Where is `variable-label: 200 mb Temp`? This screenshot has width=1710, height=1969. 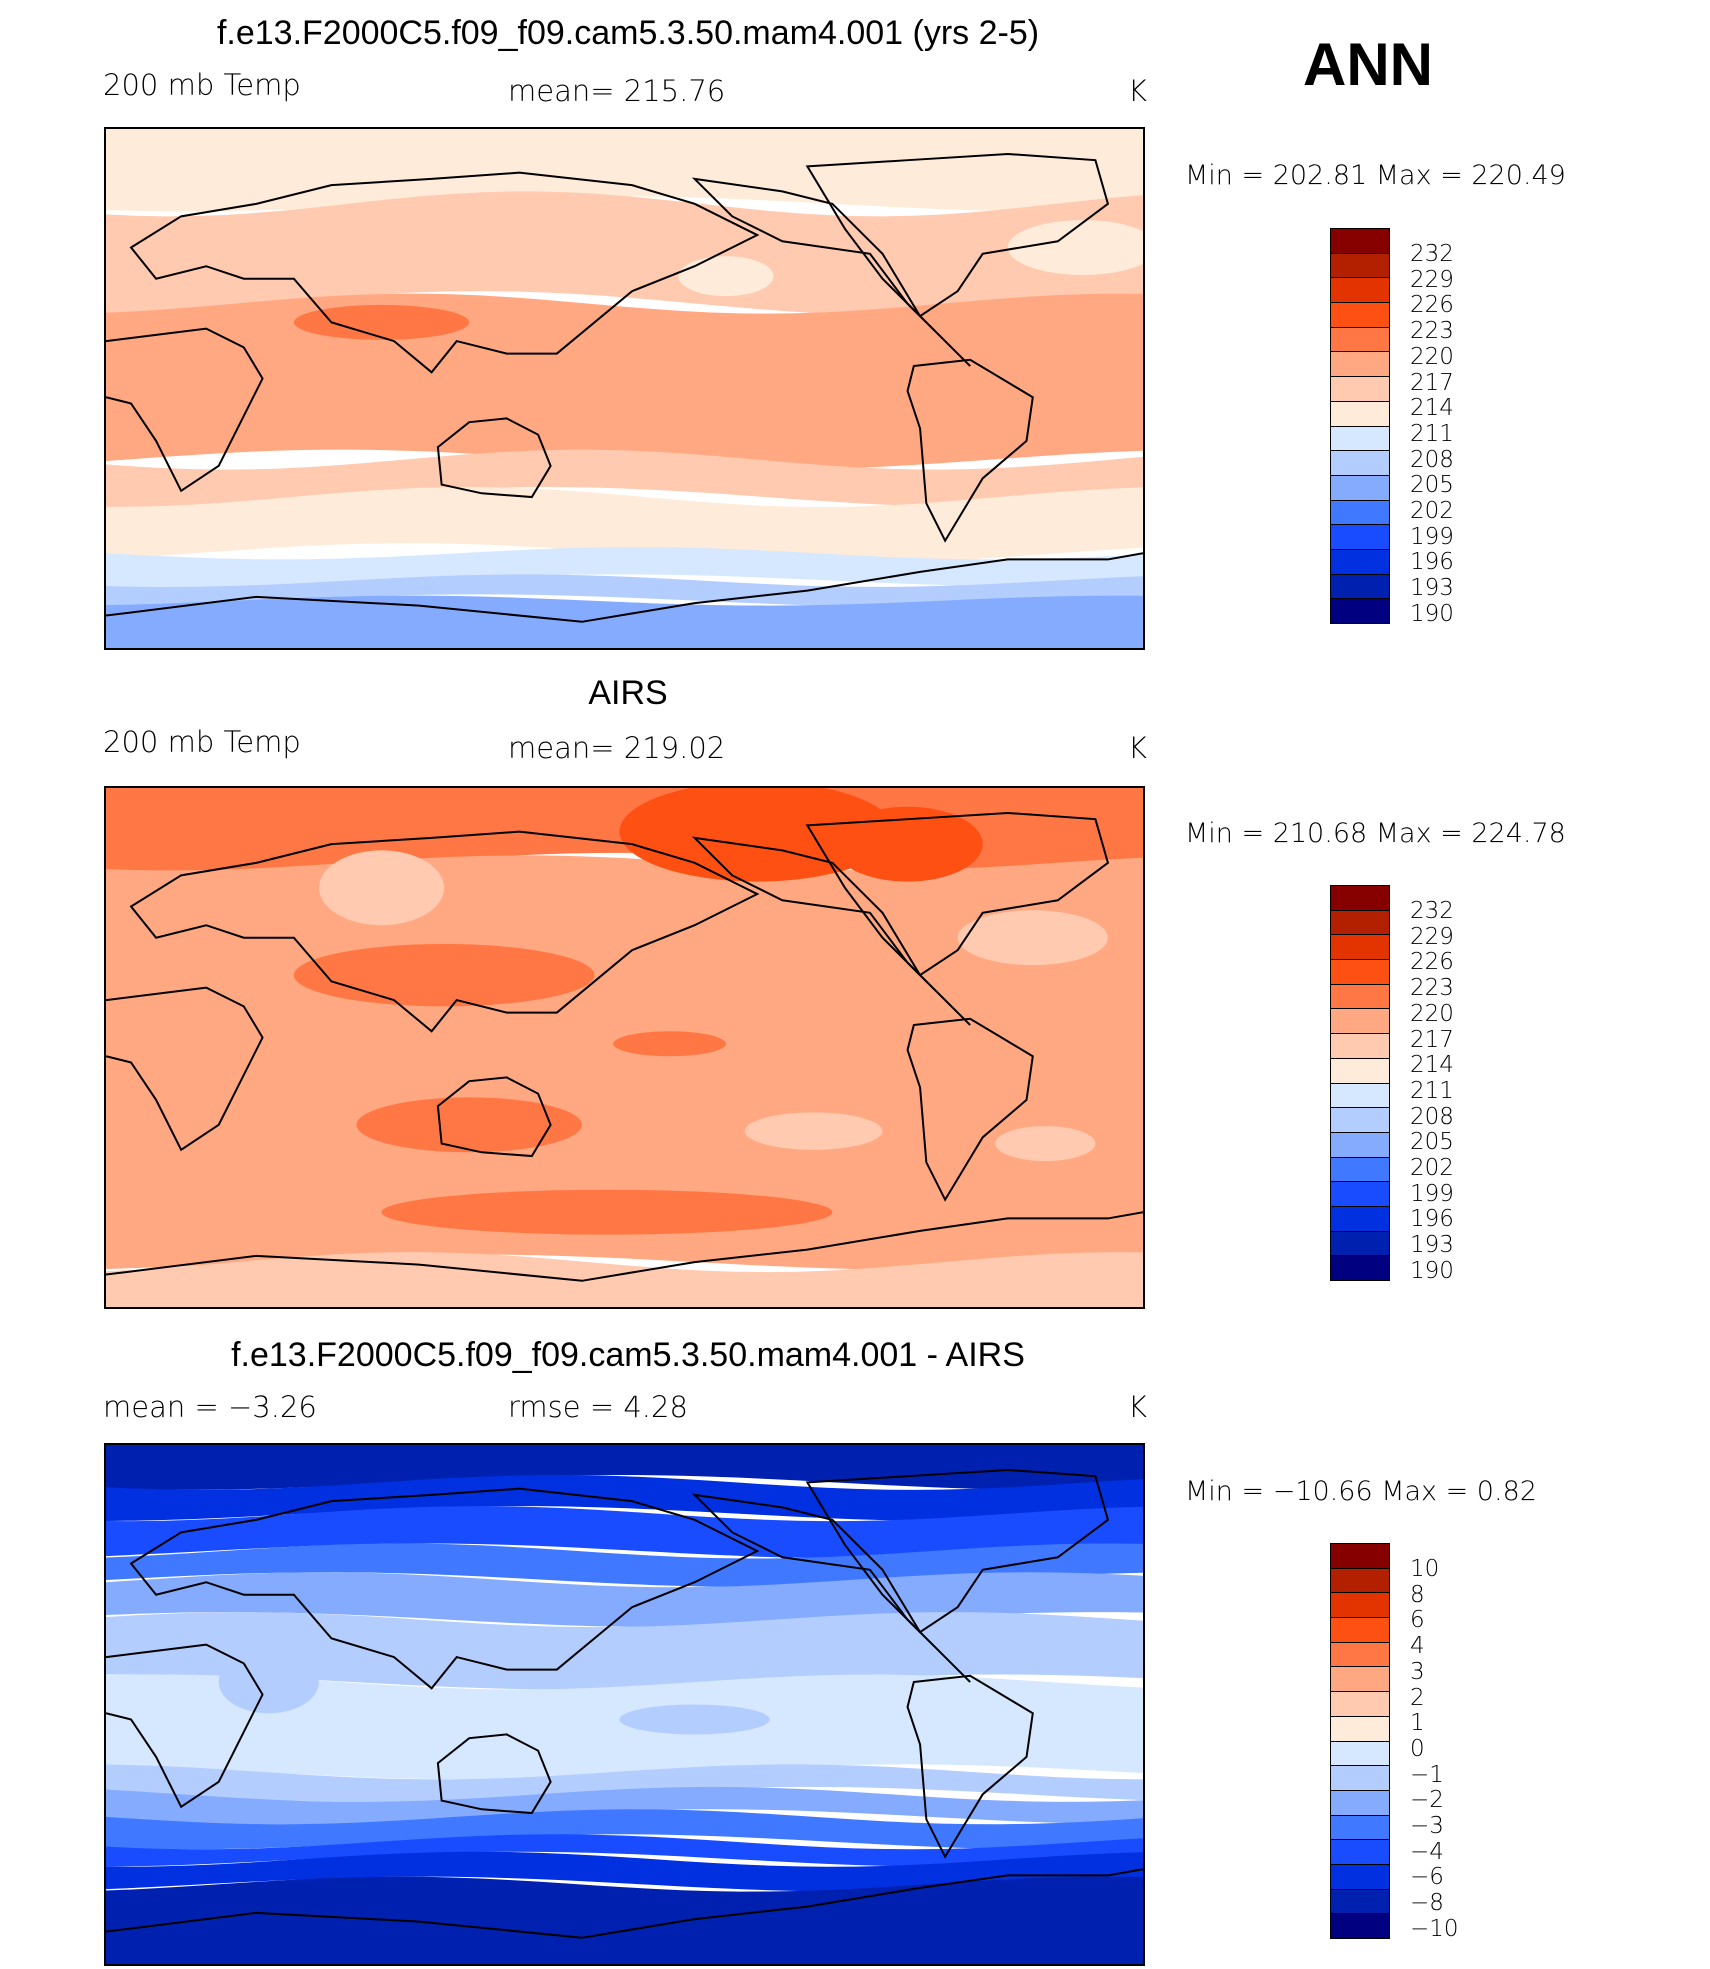 variable-label: 200 mb Temp is located at coordinates (202, 85).